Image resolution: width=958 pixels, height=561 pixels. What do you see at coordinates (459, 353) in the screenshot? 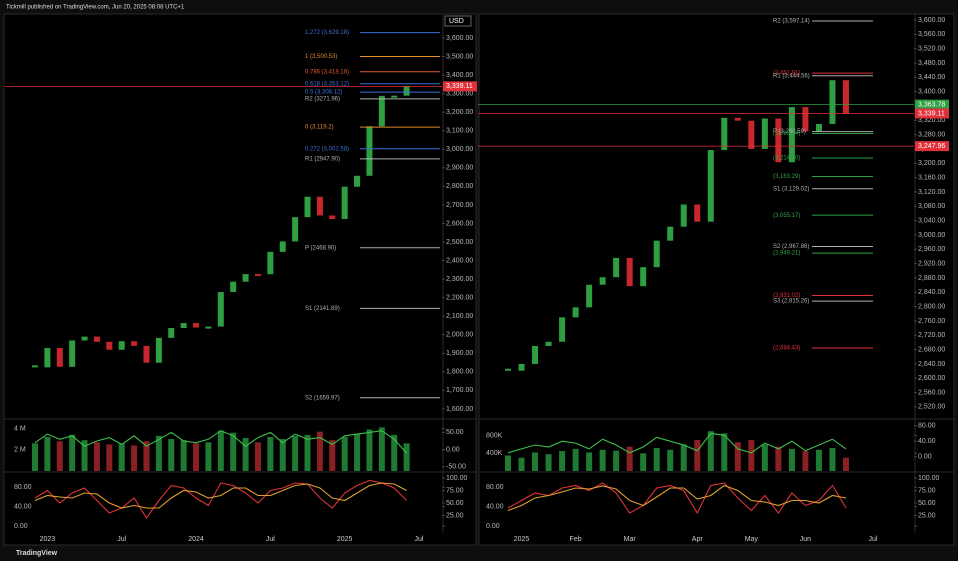
I see `tick-label: 1,900.00` at bounding box center [459, 353].